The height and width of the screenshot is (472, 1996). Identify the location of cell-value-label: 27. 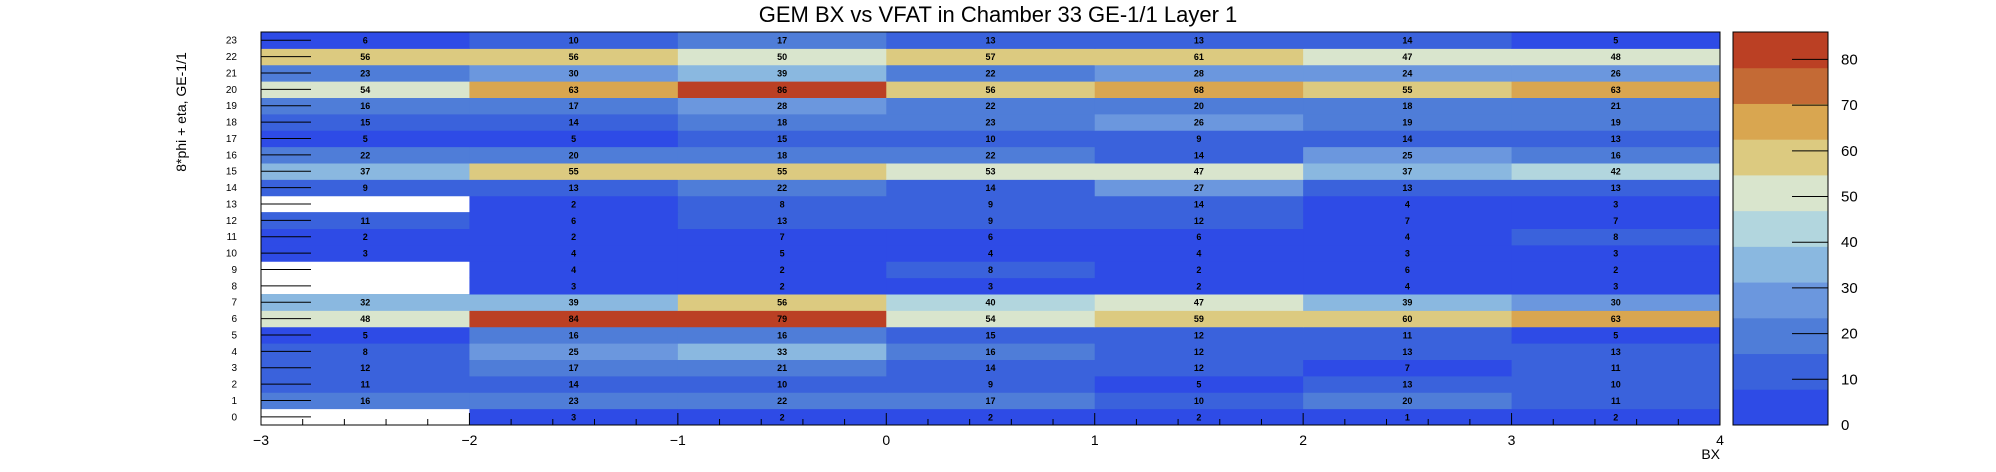
(1199, 188).